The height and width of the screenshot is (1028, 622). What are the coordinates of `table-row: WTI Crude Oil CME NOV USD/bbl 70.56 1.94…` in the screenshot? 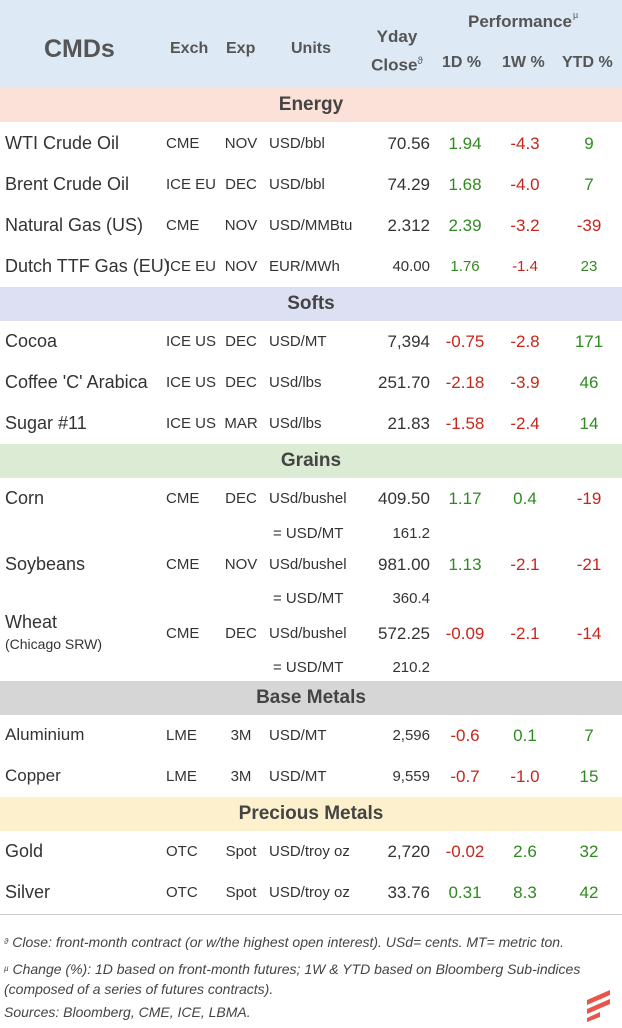 It's located at (311, 143).